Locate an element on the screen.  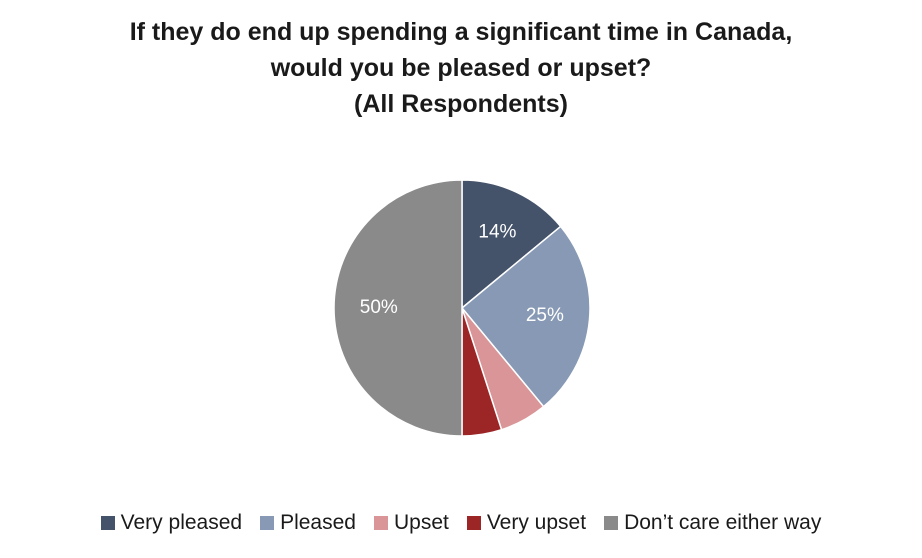
legend-swatch-pleased is located at coordinates (267, 523).